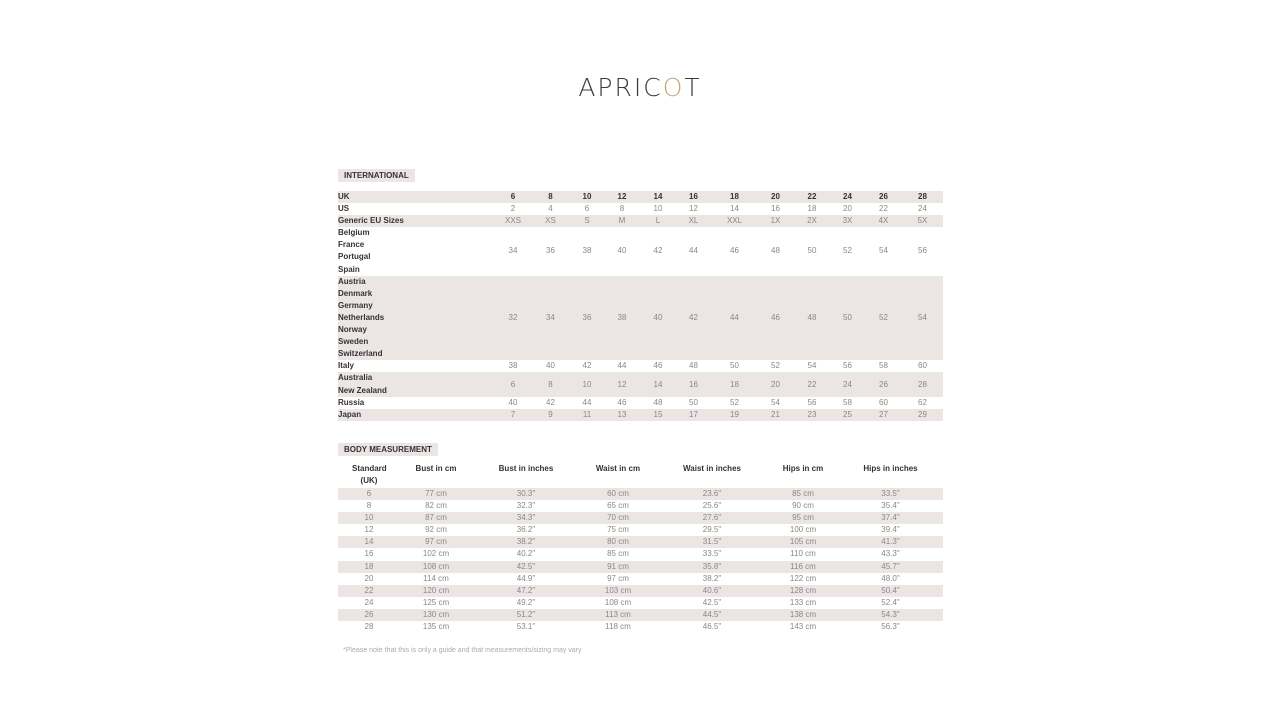 The width and height of the screenshot is (1280, 720). Describe the element at coordinates (369, 602) in the screenshot. I see `measurement-cell: 24` at that location.